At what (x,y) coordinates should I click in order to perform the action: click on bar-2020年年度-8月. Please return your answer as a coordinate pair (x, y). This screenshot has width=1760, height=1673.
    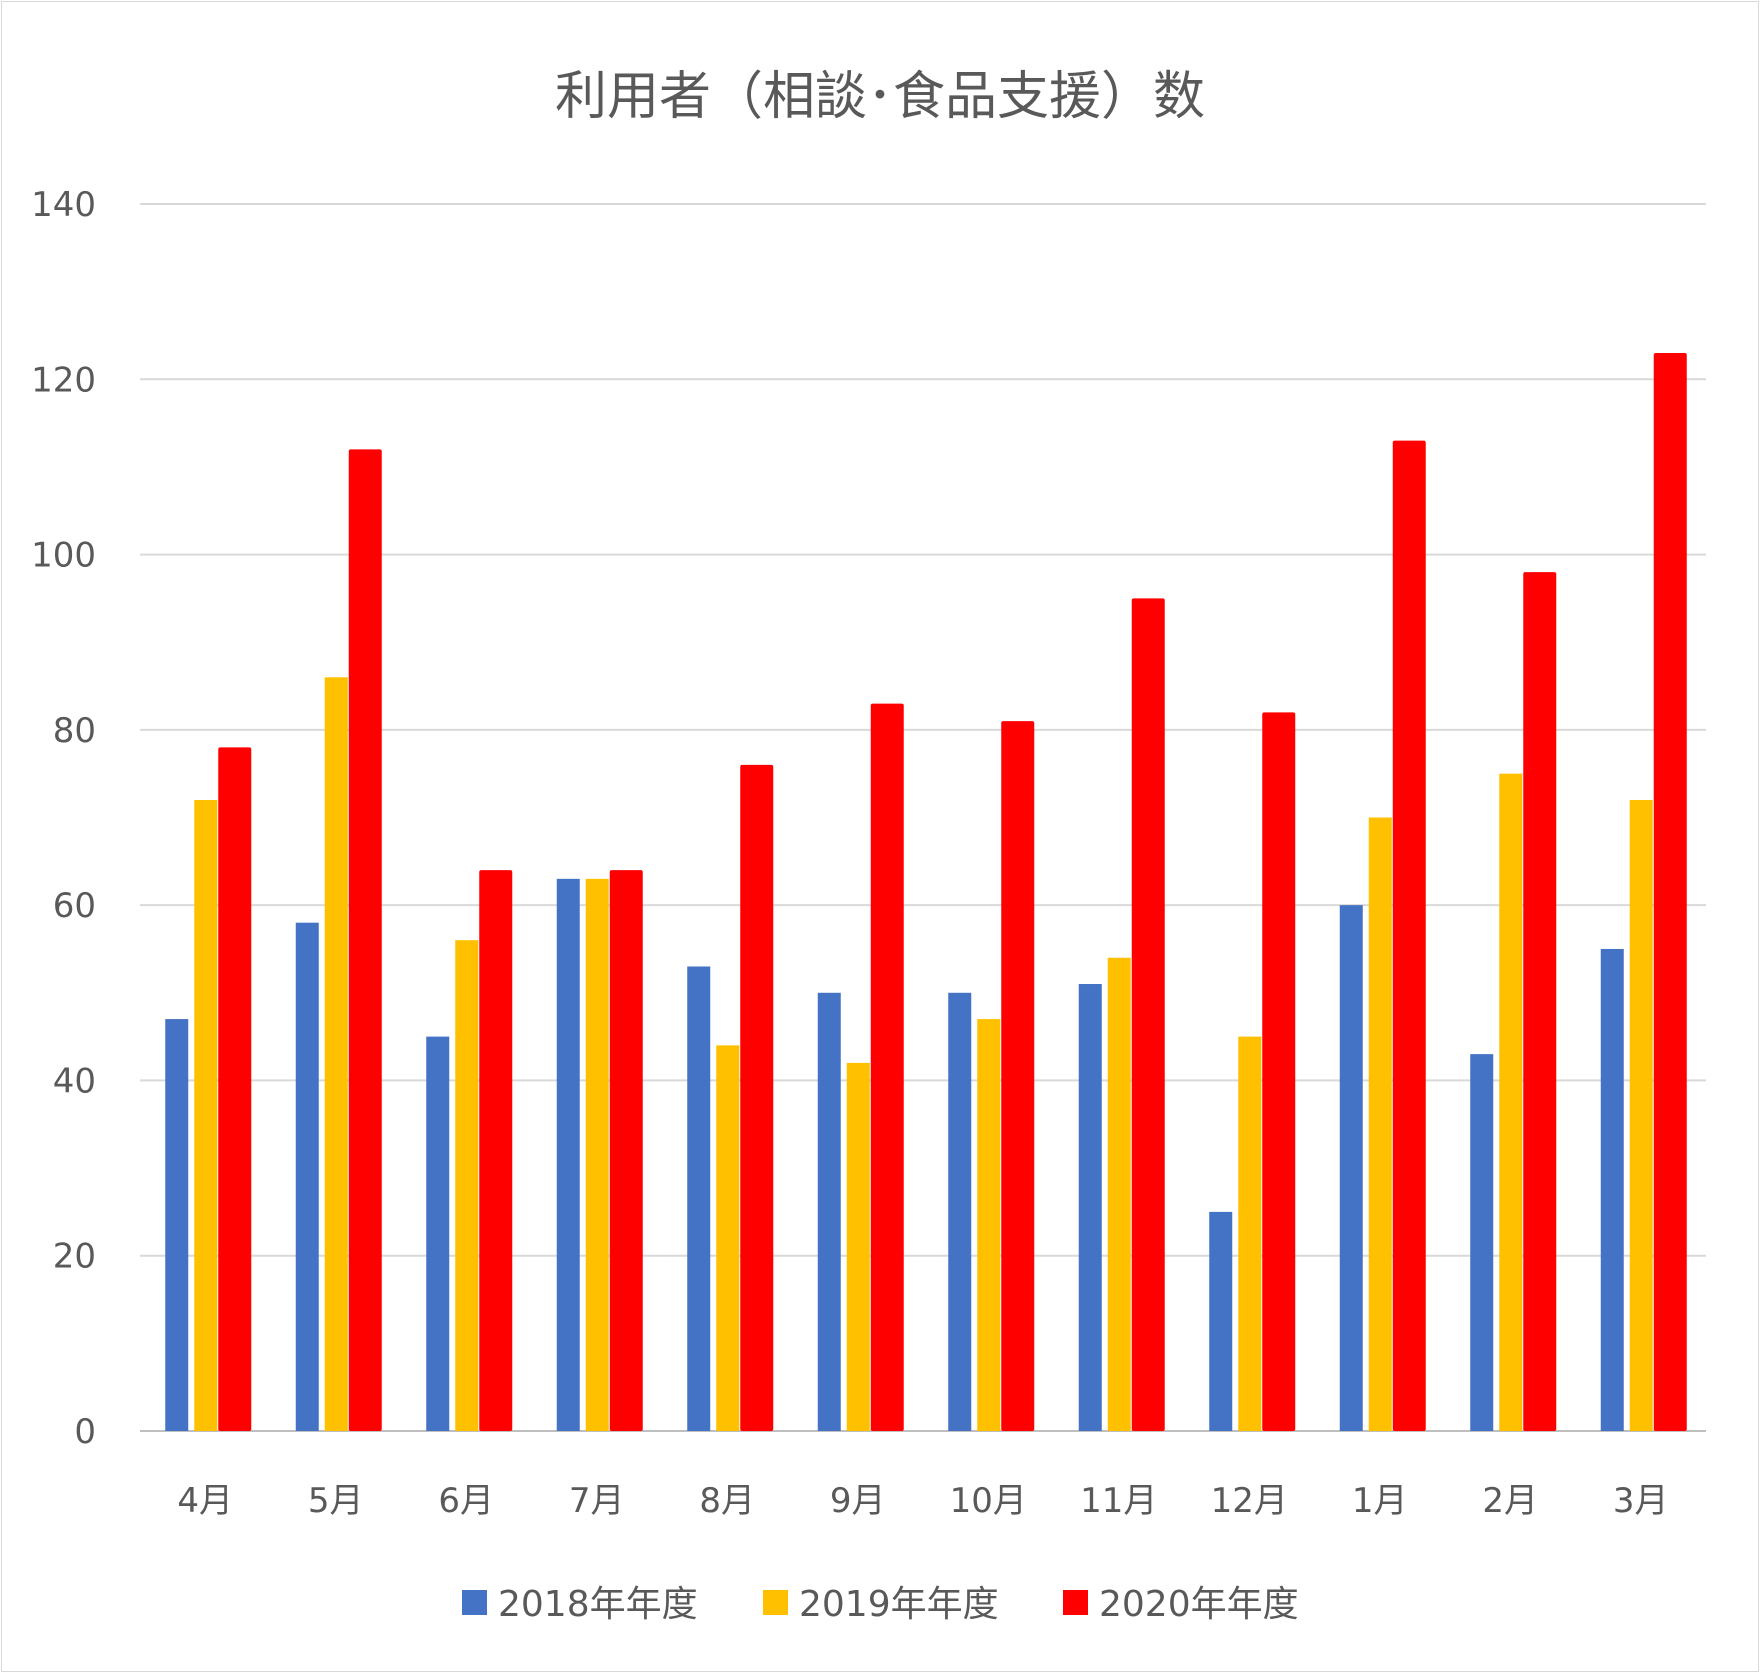
    Looking at the image, I should click on (757, 1097).